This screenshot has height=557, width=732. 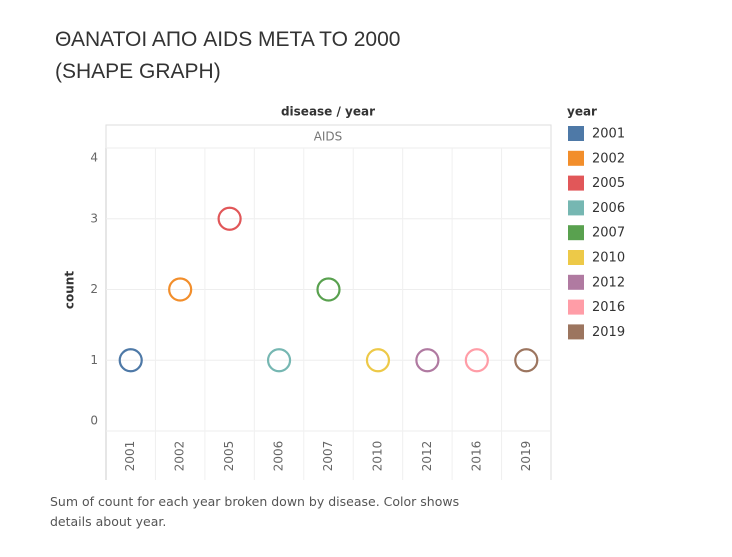 I want to click on panel-label: AIDS, so click(x=328, y=137).